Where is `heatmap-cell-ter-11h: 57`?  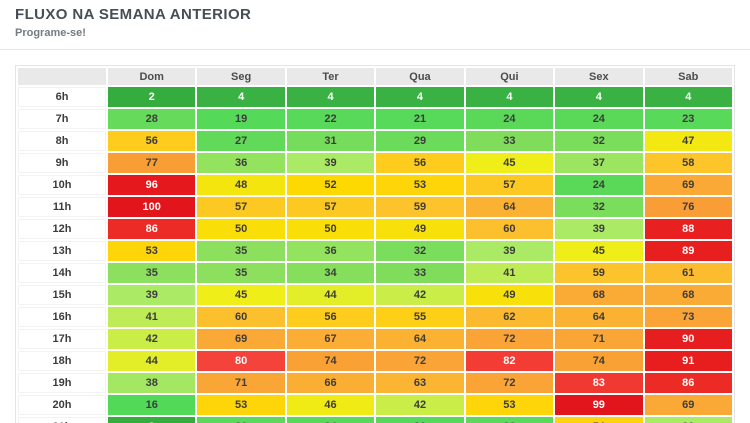
heatmap-cell-ter-11h: 57 is located at coordinates (330, 207).